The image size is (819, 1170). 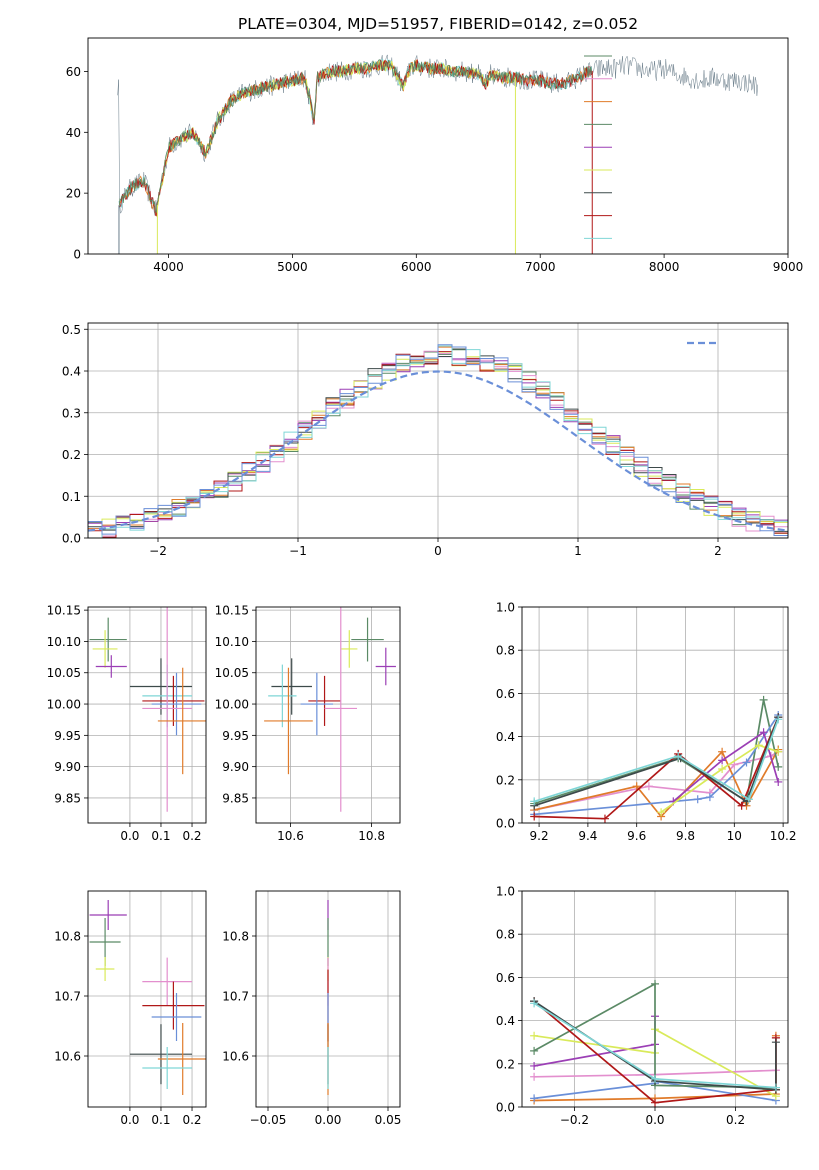 I want to click on y-tick-label: 10.6, so click(x=67, y=1057).